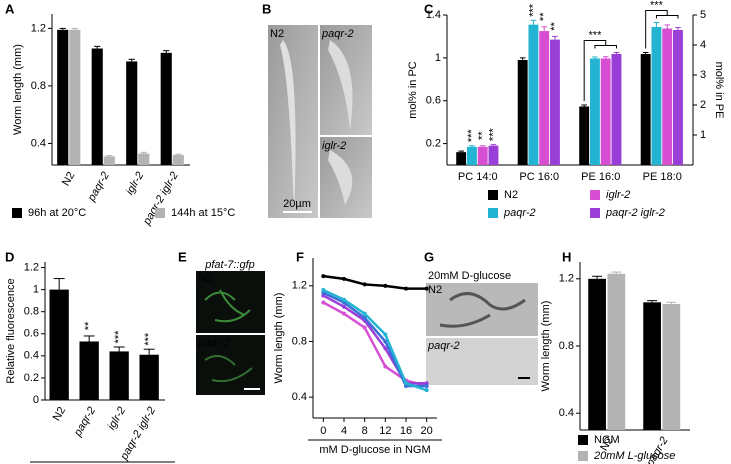  Describe the element at coordinates (635, 213) in the screenshot. I see `legend-label: paqr-2 iglr-2` at that location.